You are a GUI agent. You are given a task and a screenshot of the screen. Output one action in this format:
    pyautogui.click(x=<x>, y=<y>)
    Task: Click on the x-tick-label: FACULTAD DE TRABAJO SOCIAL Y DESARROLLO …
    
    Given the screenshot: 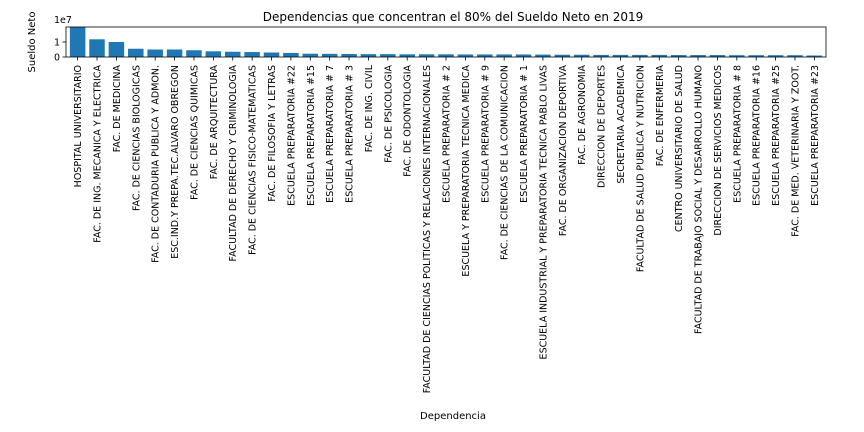 What is the action you would take?
    pyautogui.click(x=699, y=199)
    